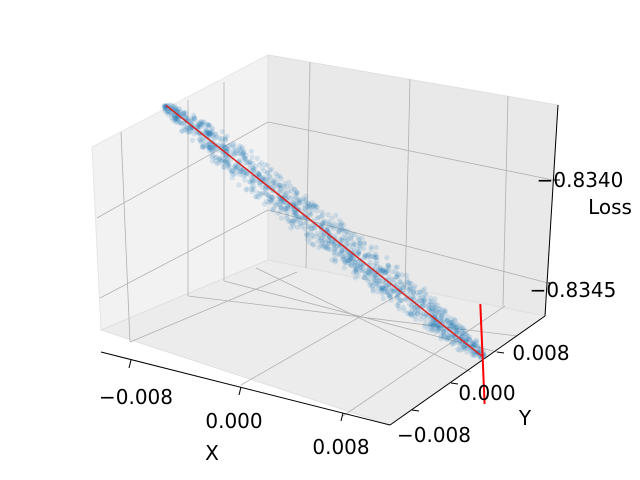 The image size is (640, 480). Describe the element at coordinates (573, 290) in the screenshot. I see `z-tick-label-2: −0.8345` at that location.